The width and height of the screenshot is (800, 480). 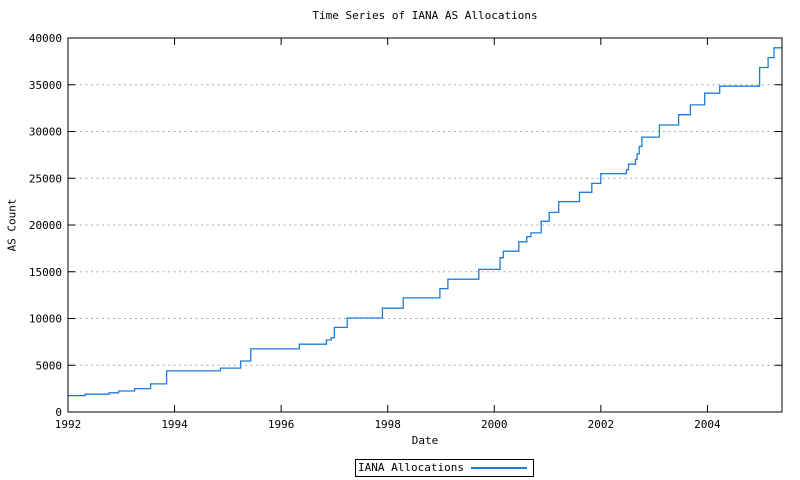 What do you see at coordinates (411, 467) in the screenshot?
I see `legend-label: IANA Allocations` at bounding box center [411, 467].